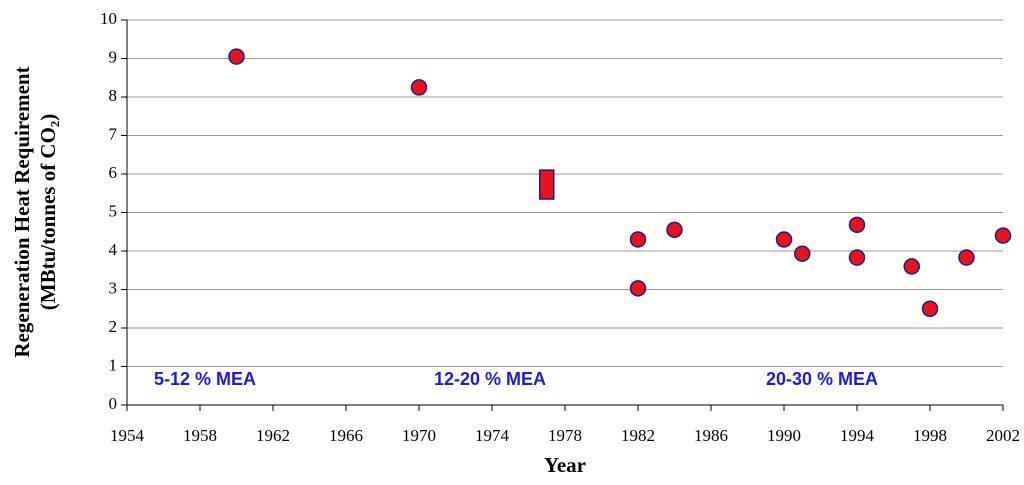 This screenshot has height=485, width=1024. Describe the element at coordinates (113, 326) in the screenshot. I see `y-tick-label: 2` at that location.